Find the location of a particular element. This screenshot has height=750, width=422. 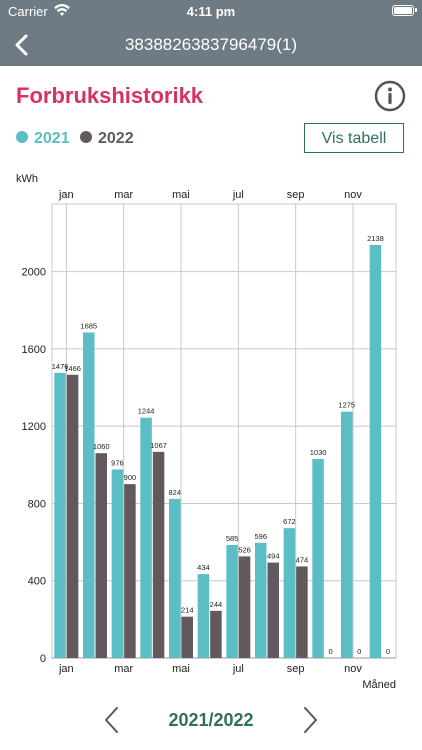

vis-tabell-button: Vis tabell is located at coordinates (354, 138).